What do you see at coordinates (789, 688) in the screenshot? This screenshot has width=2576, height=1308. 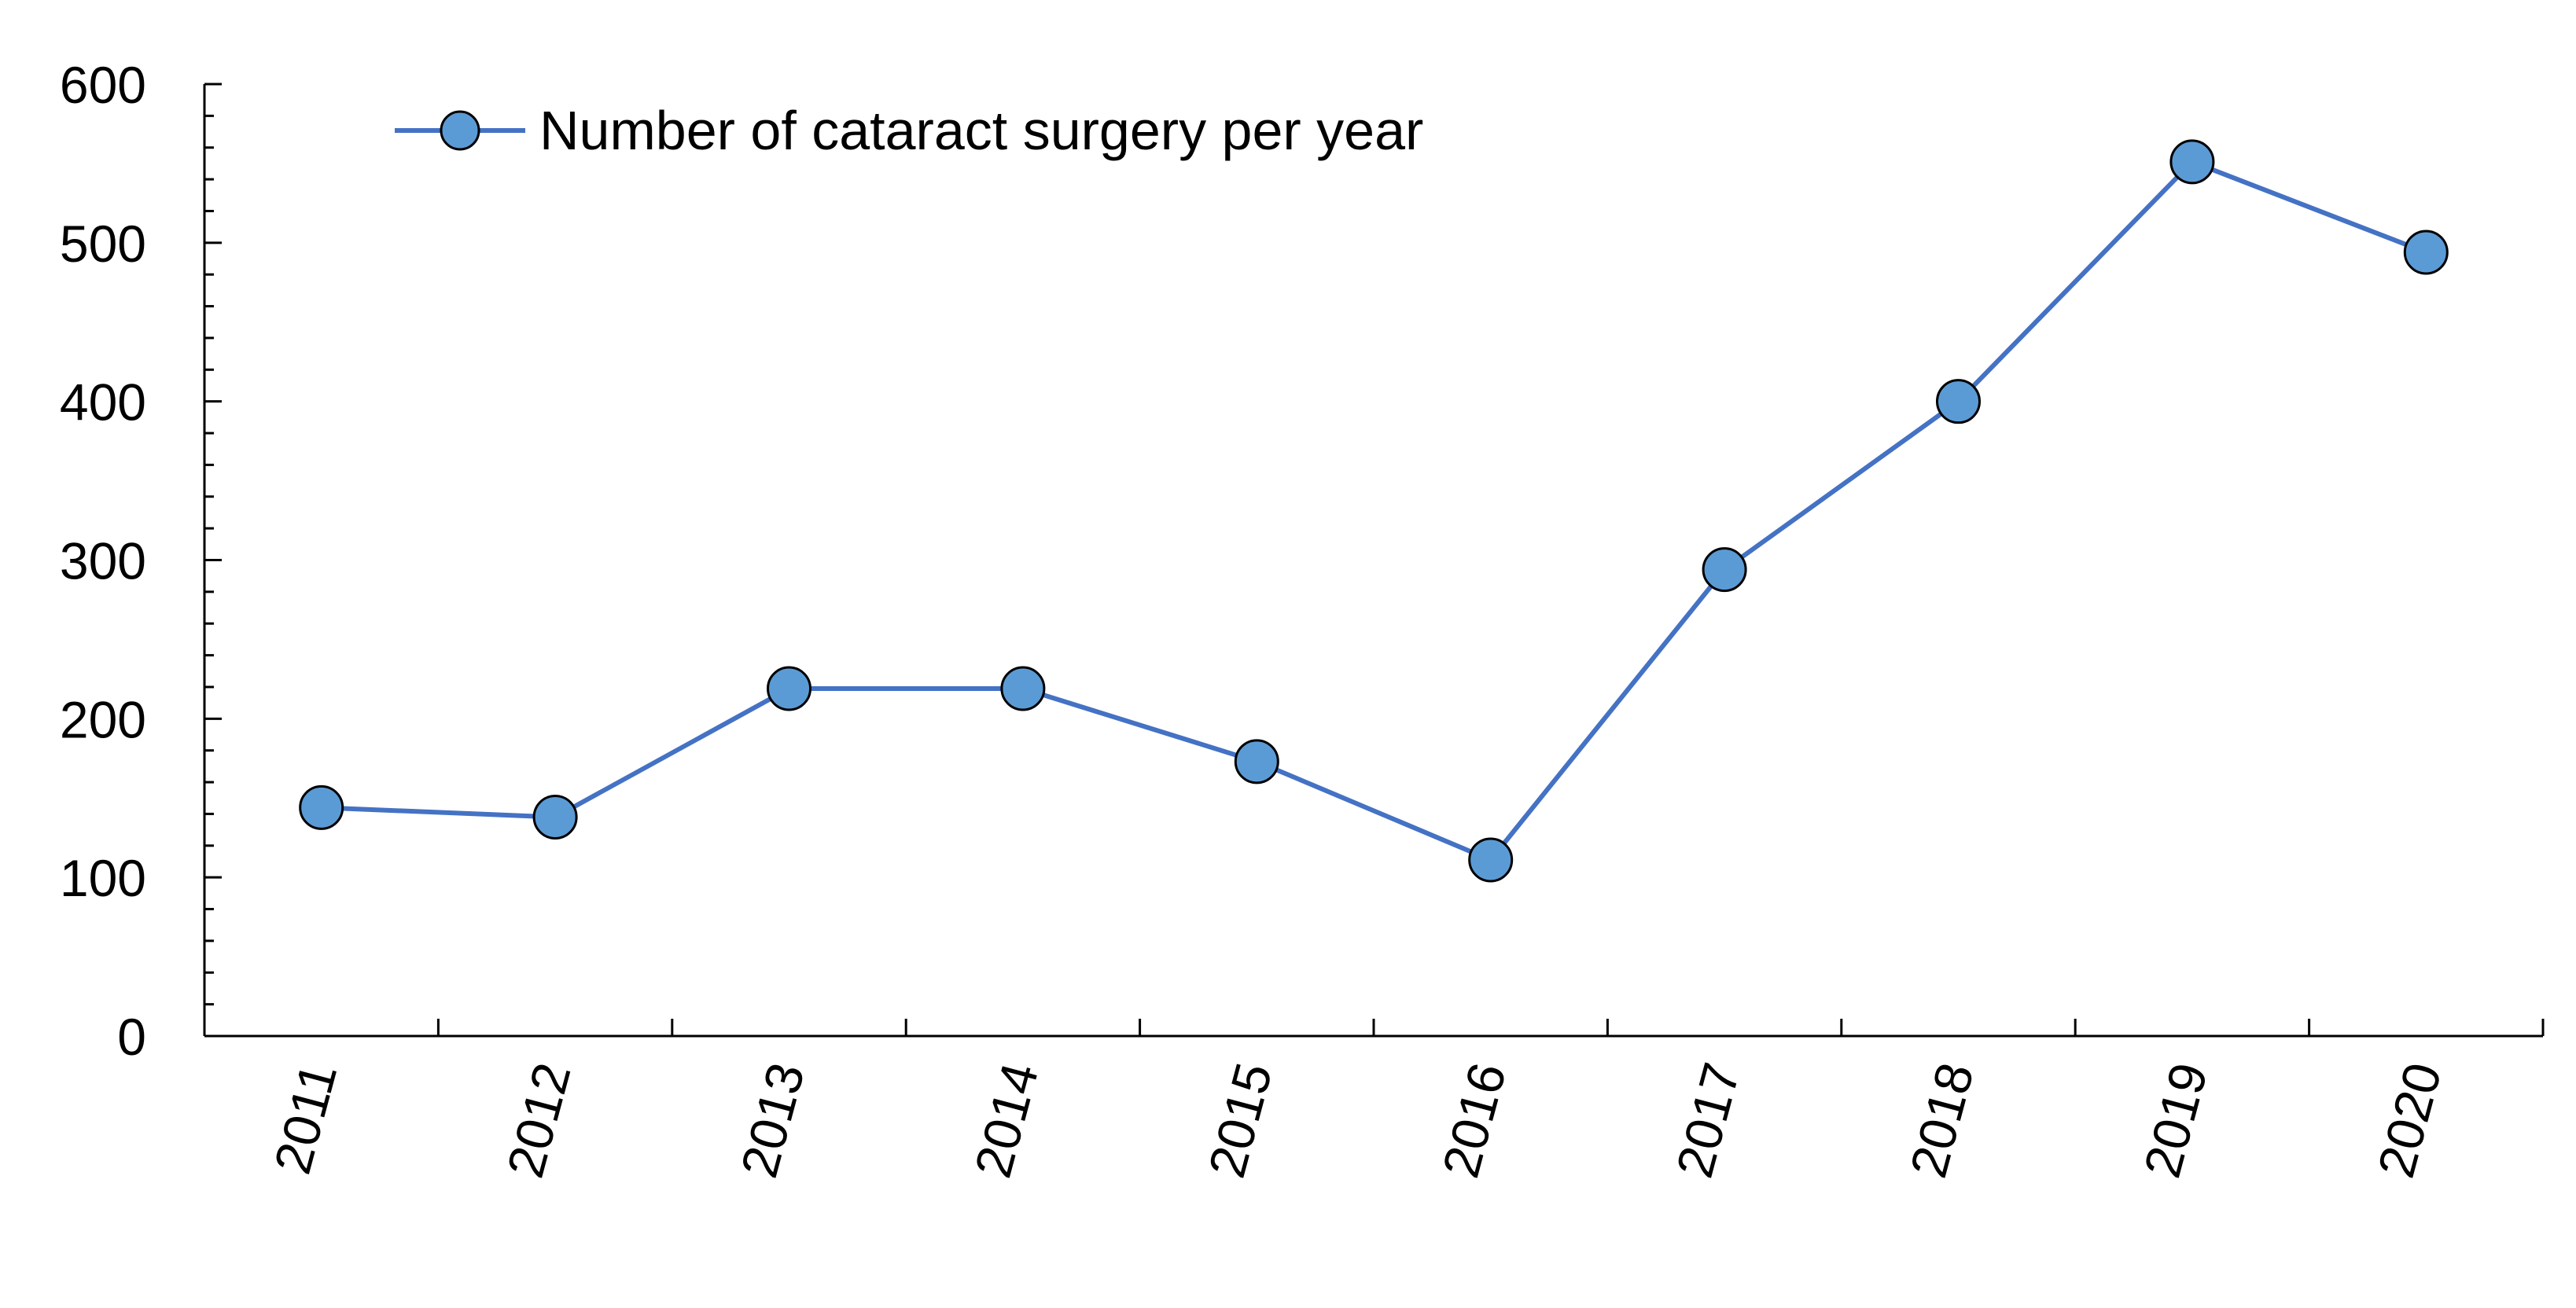 I see `data-point-2013` at bounding box center [789, 688].